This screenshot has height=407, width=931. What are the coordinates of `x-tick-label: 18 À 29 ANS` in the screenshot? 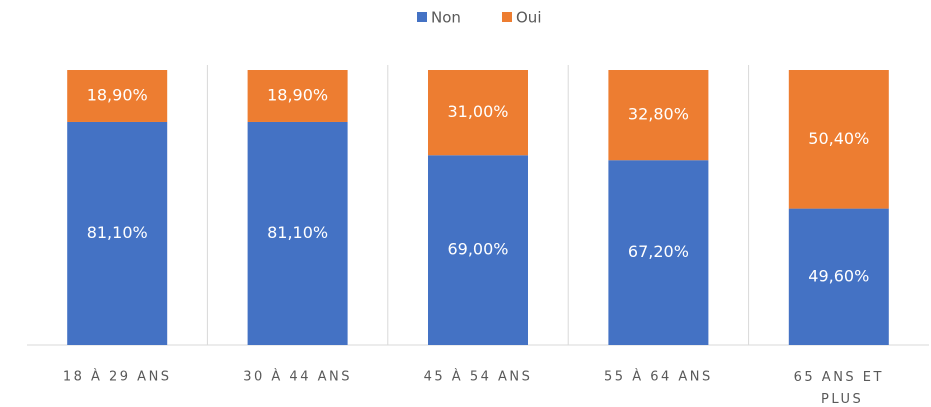 It's located at (117, 377).